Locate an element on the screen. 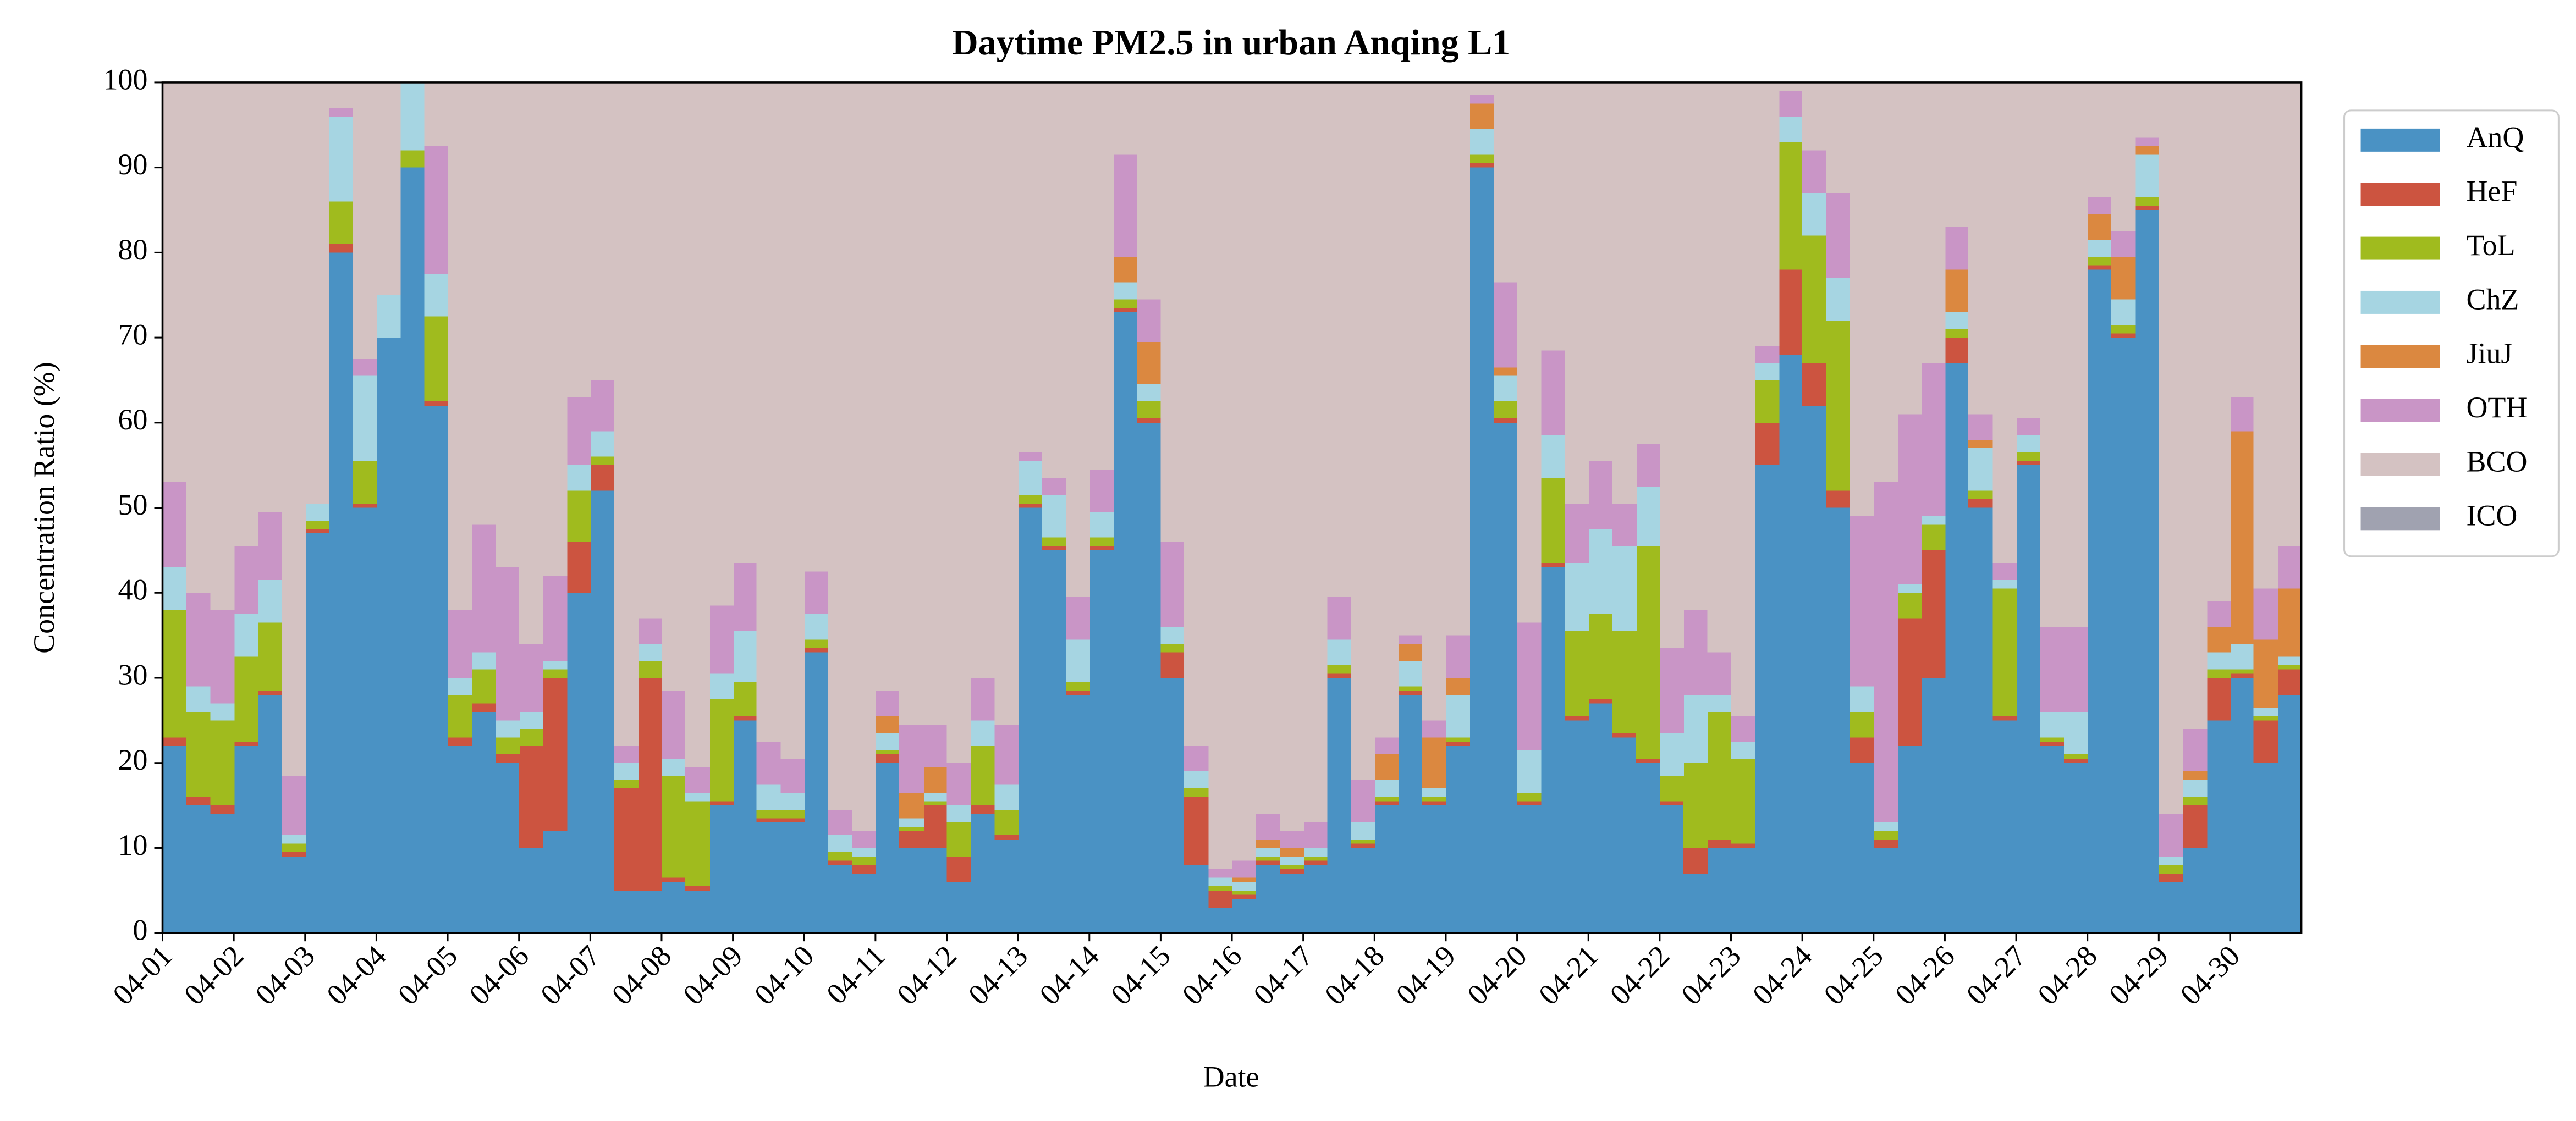  y-tick-label: 100 is located at coordinates (125, 79).